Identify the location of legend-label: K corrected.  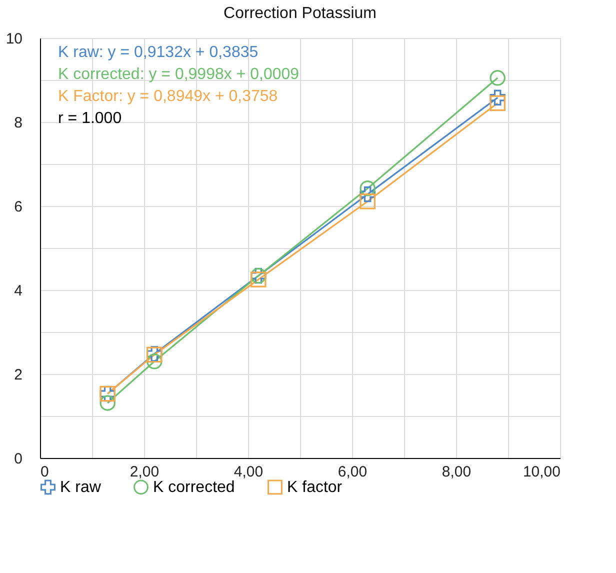
(194, 487).